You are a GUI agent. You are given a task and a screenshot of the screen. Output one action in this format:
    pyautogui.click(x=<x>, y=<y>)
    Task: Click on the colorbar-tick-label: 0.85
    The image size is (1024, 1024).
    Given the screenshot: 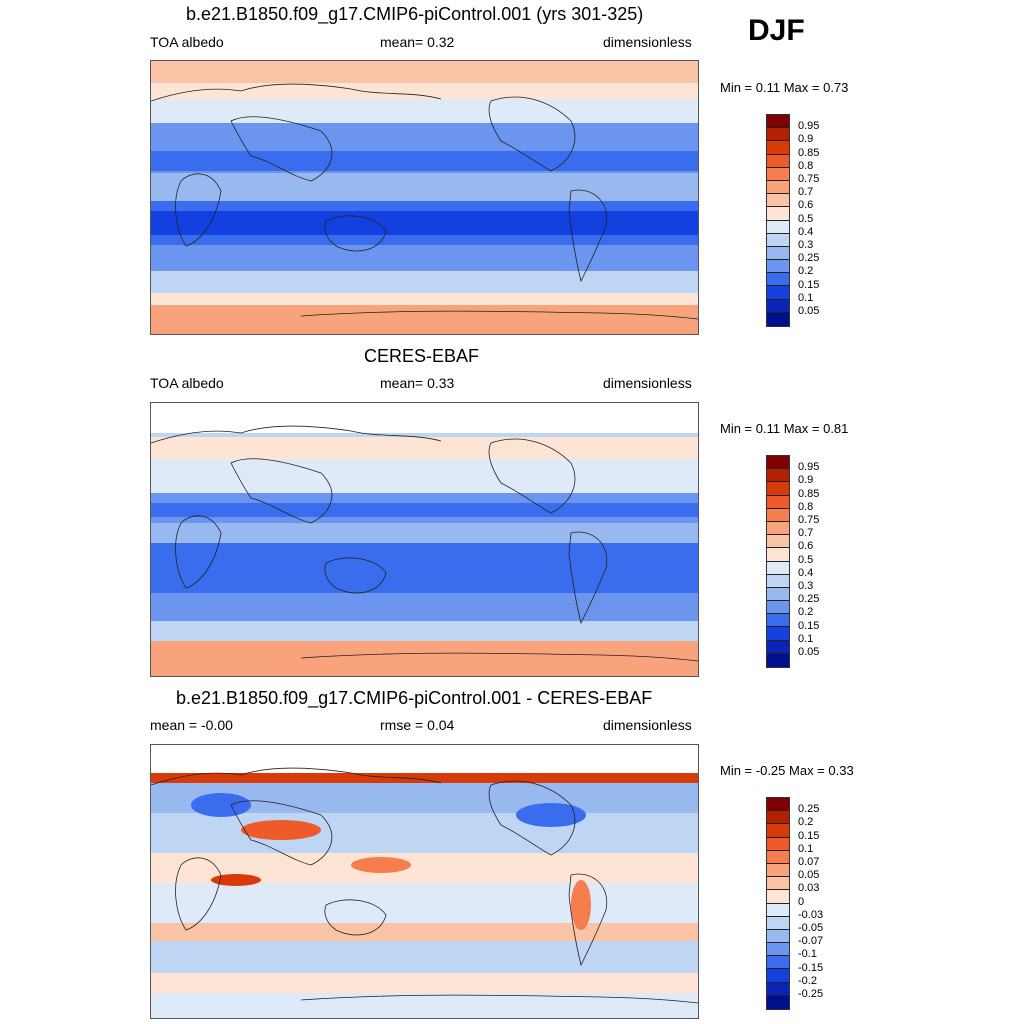 What is the action you would take?
    pyautogui.click(x=809, y=493)
    